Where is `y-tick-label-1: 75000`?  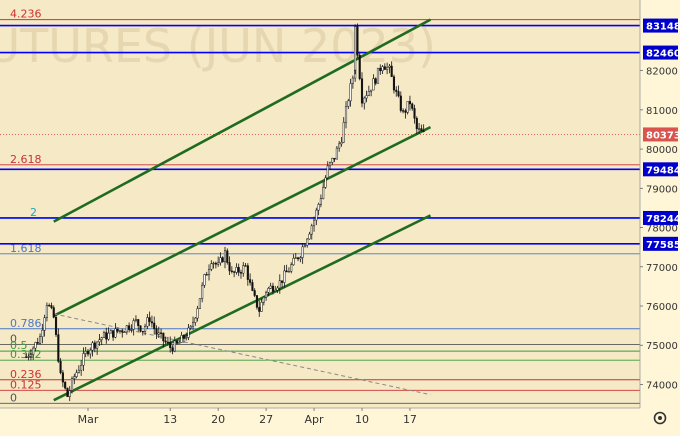 y-tick-label-1: 75000 is located at coordinates (662, 346).